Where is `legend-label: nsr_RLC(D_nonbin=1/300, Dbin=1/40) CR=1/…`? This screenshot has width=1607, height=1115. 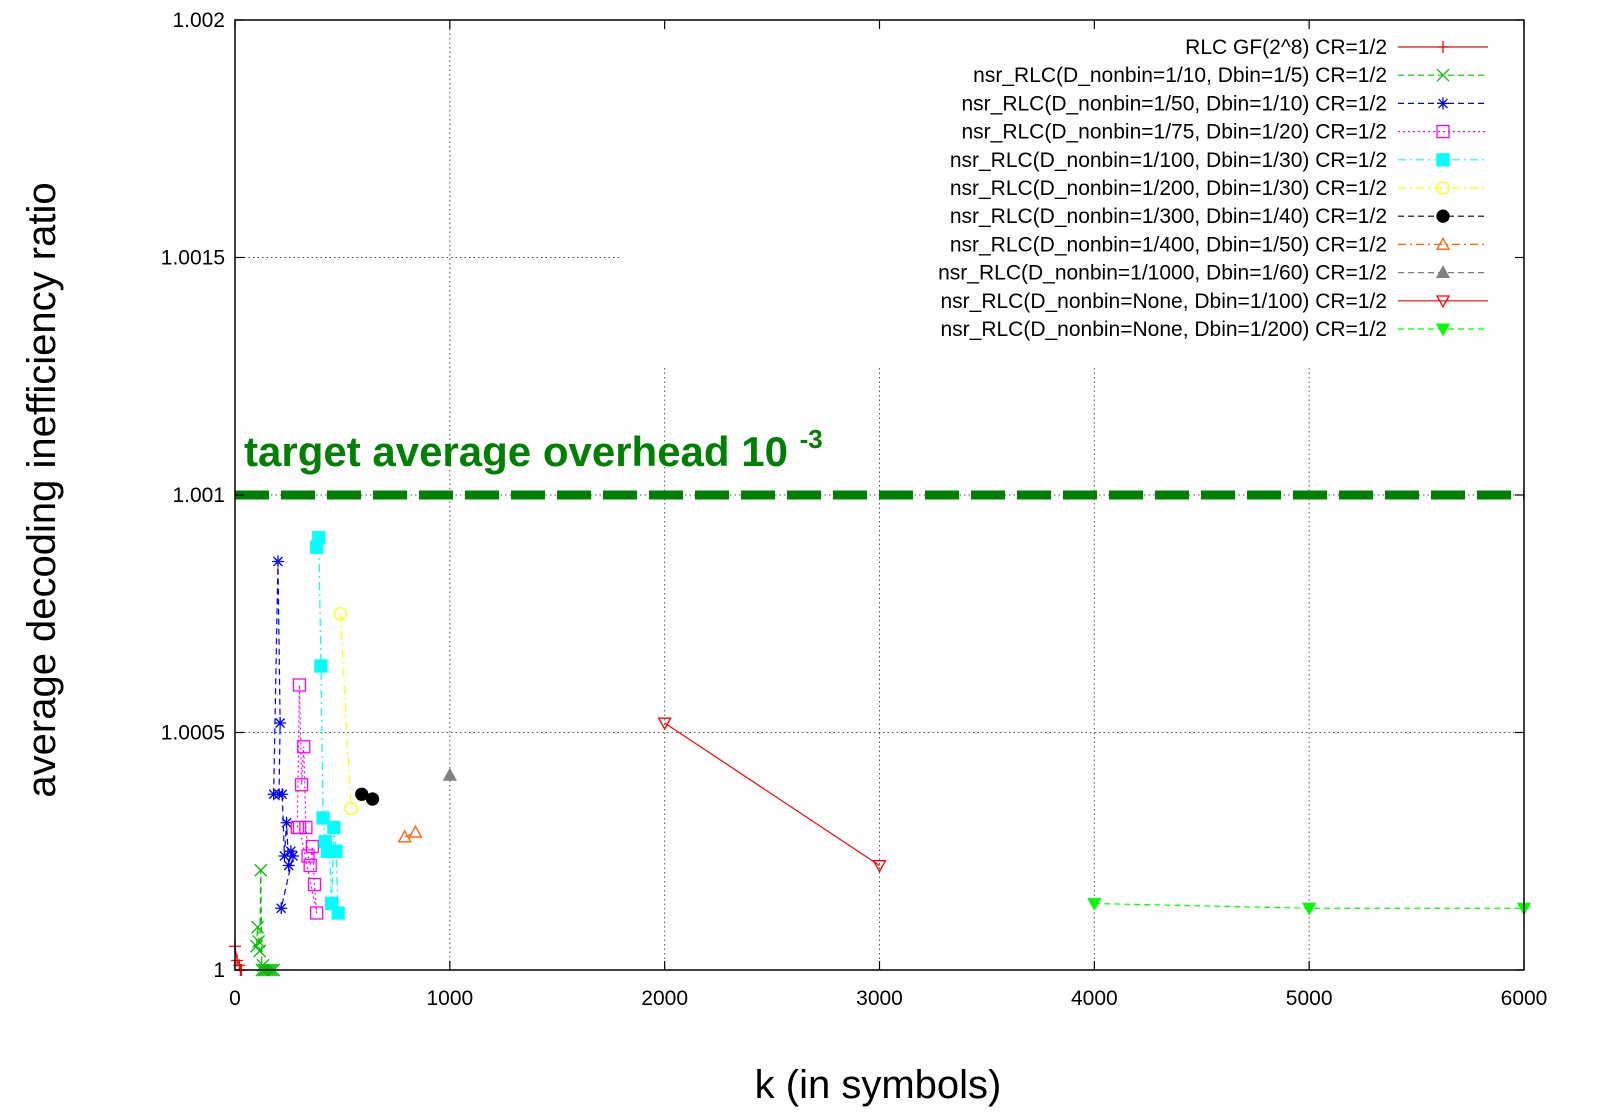 legend-label: nsr_RLC(D_nonbin=1/300, Dbin=1/40) CR=1/… is located at coordinates (1168, 216).